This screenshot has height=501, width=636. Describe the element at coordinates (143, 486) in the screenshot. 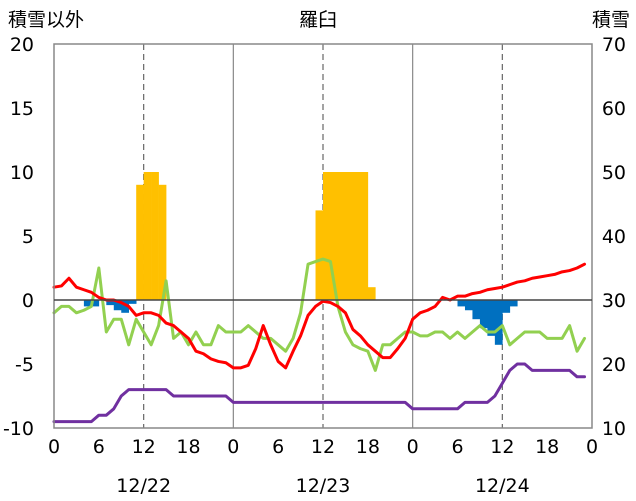

I see `day-label: 12/22` at that location.